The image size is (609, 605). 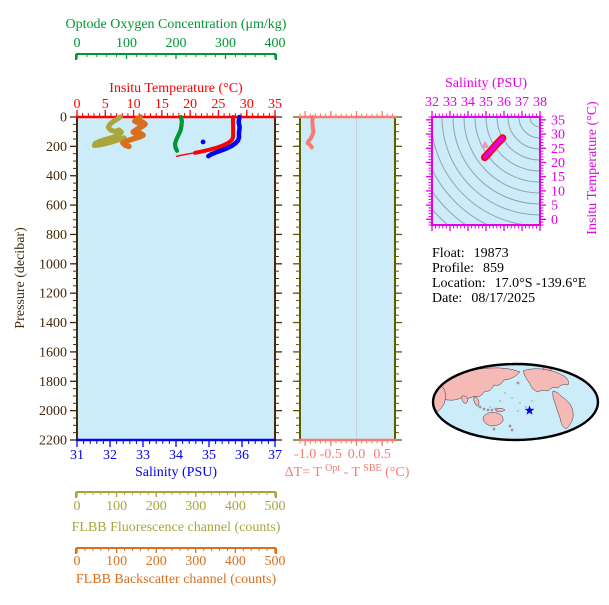 I want to click on delta-axis-title: ΔT= T Opt - T SBE (°C), so click(x=347, y=470).